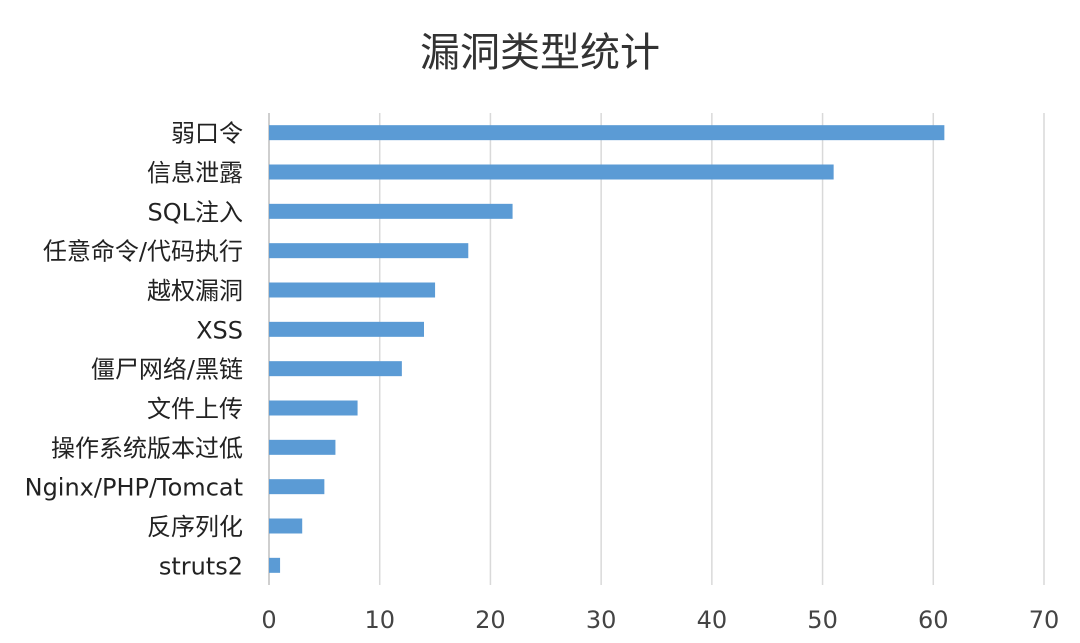 The height and width of the screenshot is (643, 1080). Describe the element at coordinates (490, 620) in the screenshot. I see `x-tick-label: 20` at that location.